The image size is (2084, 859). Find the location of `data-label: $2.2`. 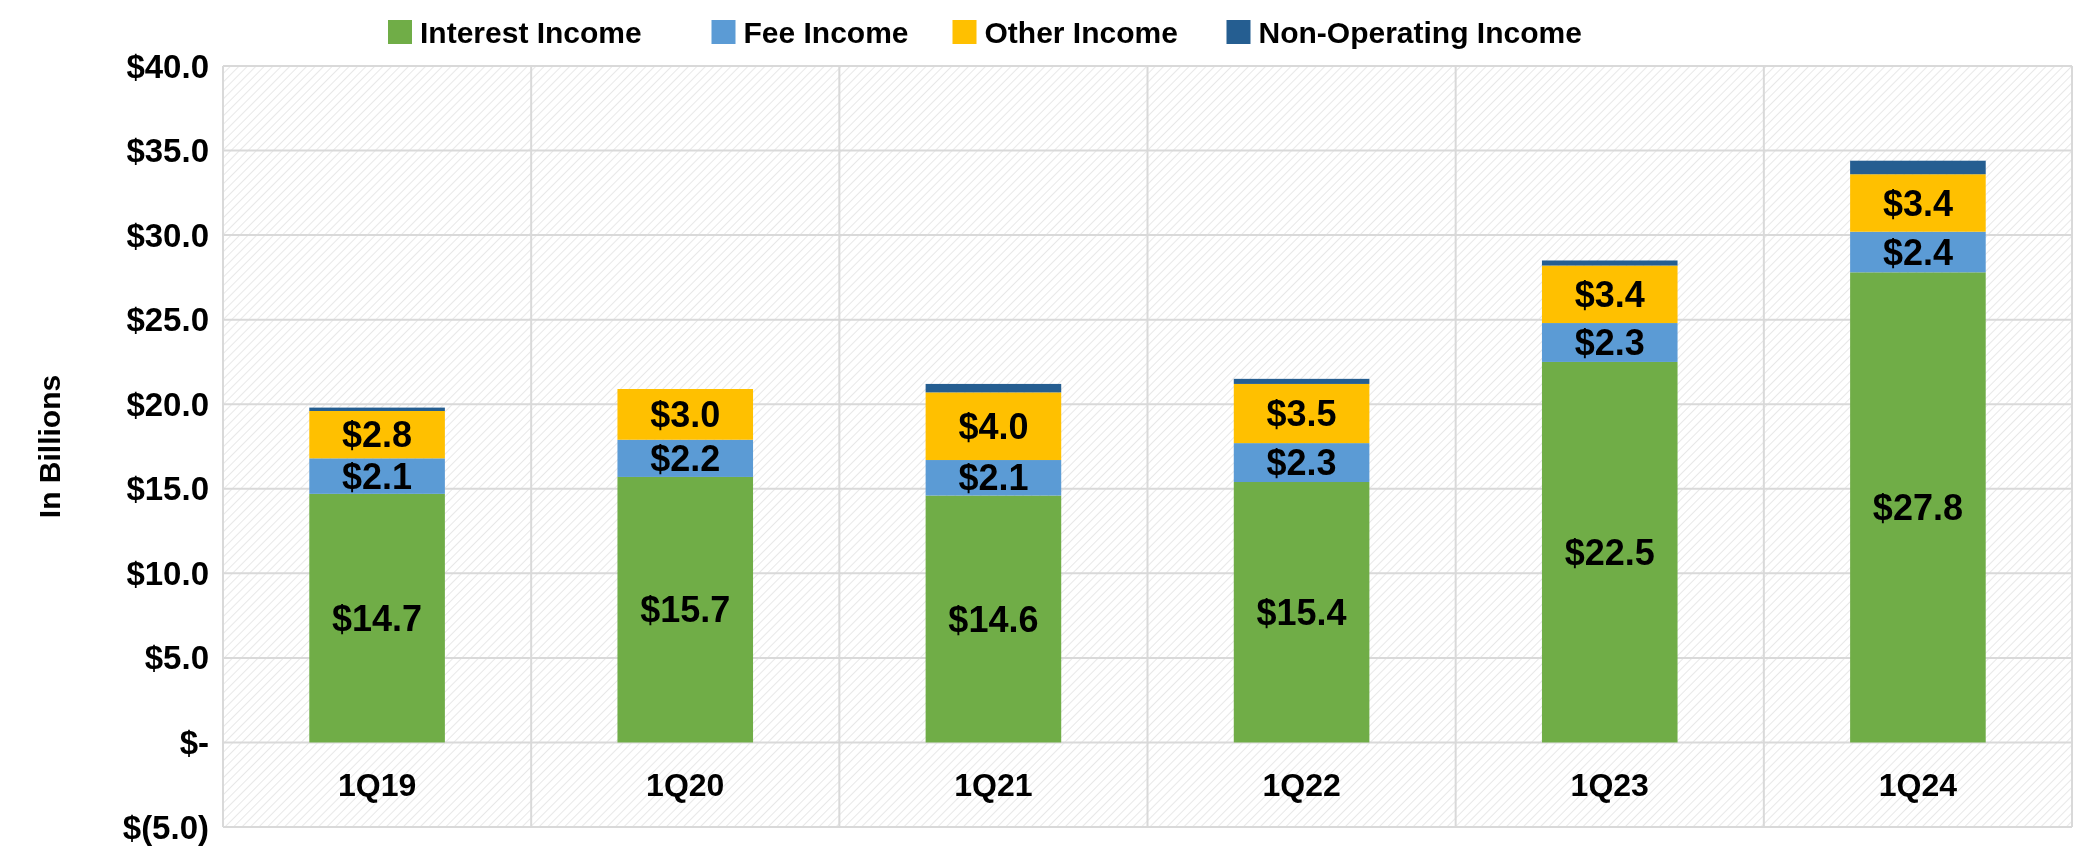

data-label: $2.2 is located at coordinates (685, 458).